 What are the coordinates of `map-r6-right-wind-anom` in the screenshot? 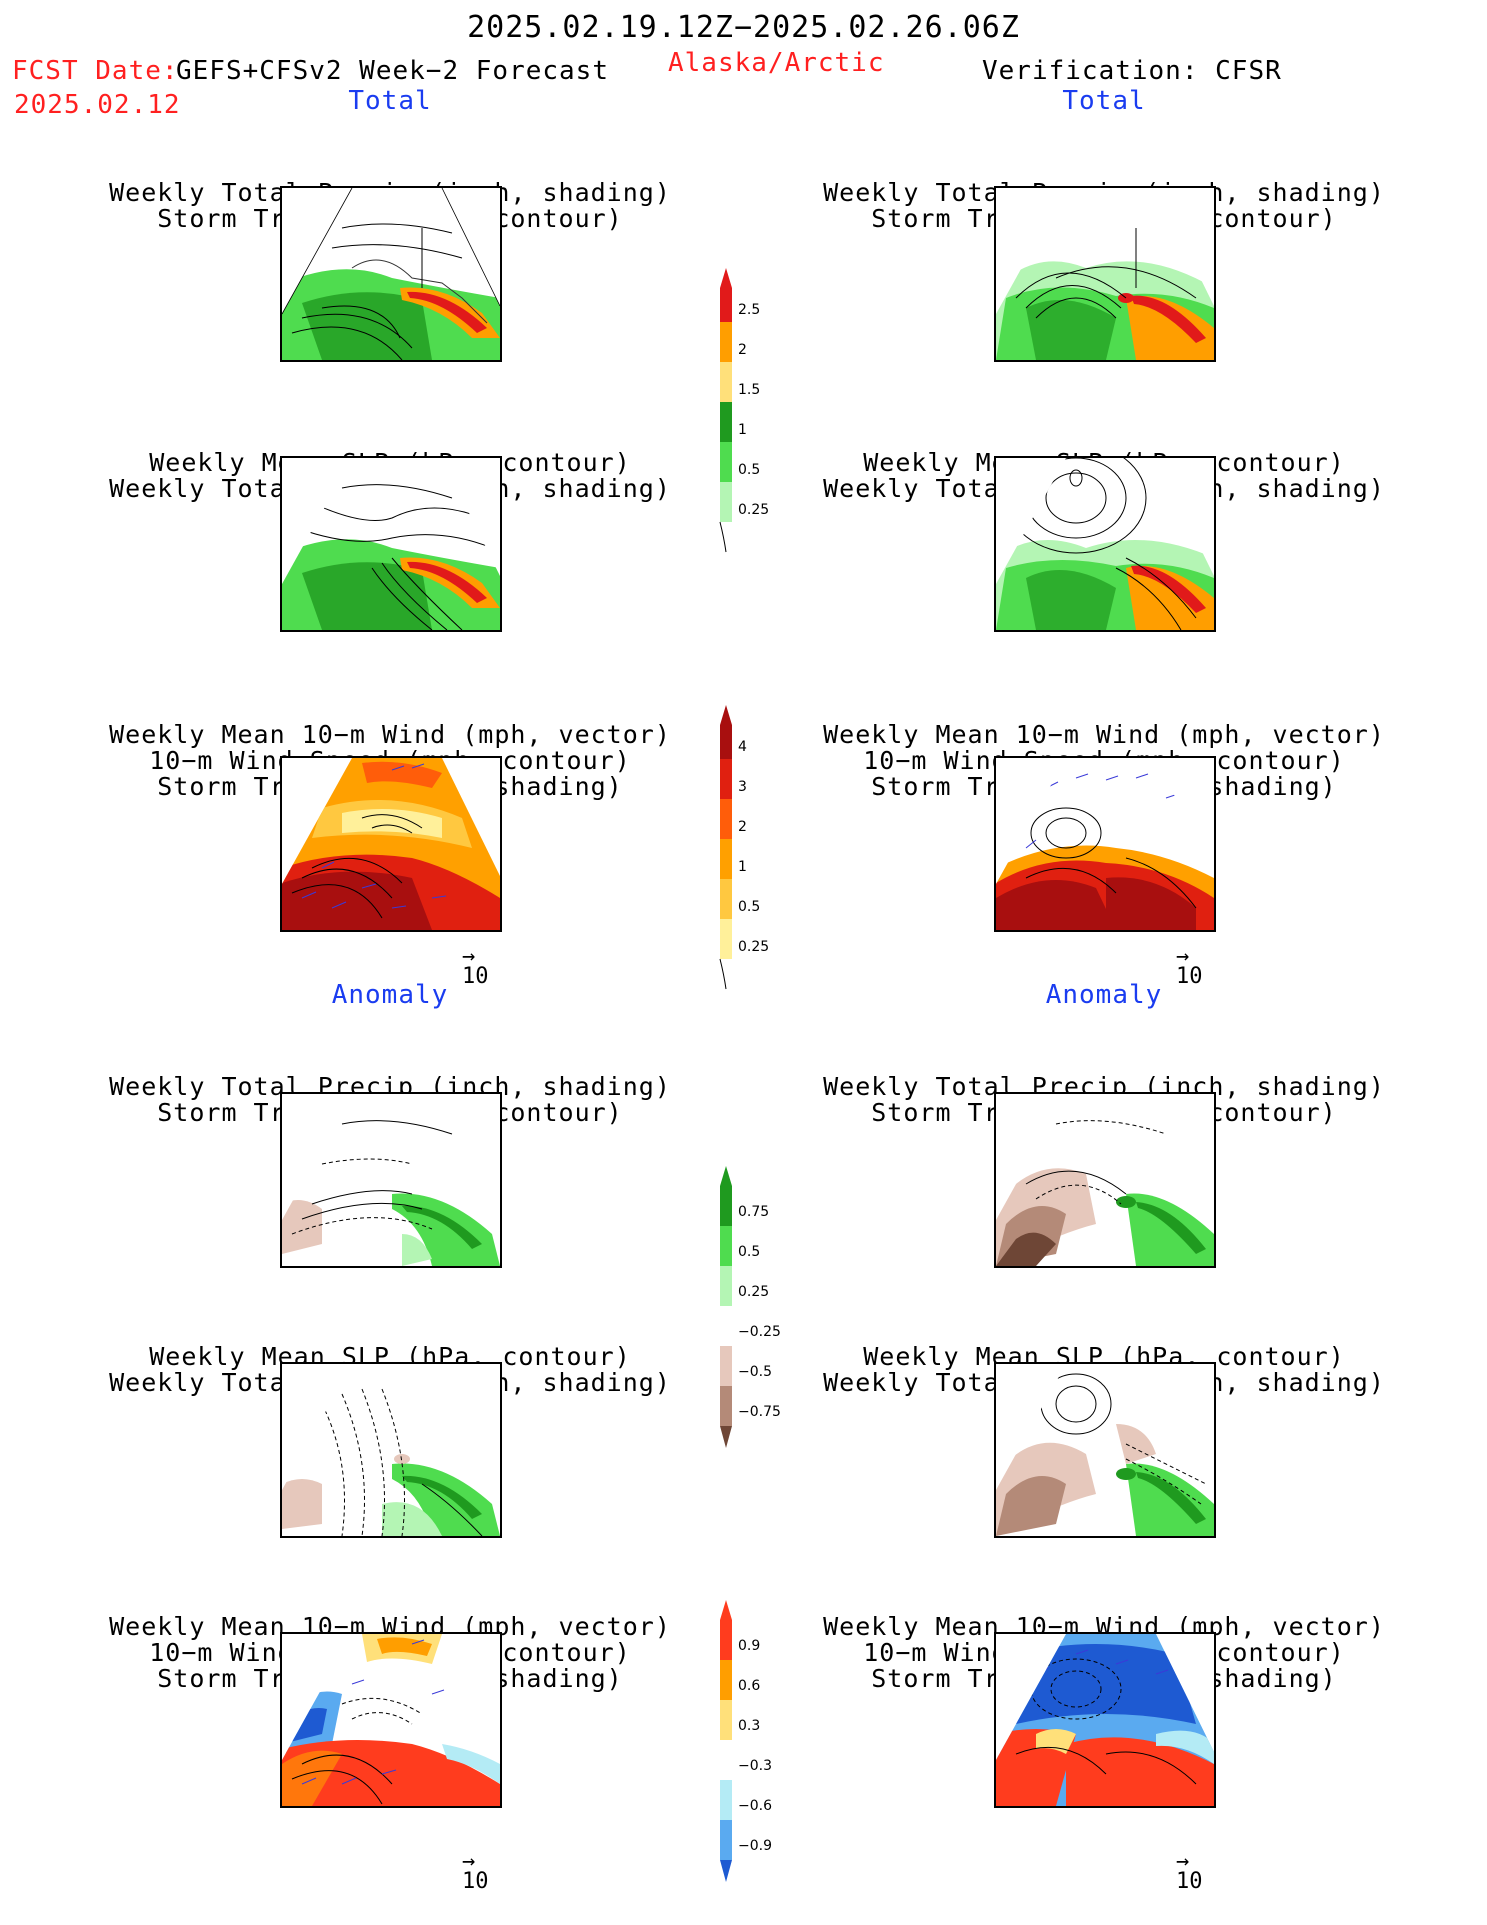 It's located at (1105, 1720).